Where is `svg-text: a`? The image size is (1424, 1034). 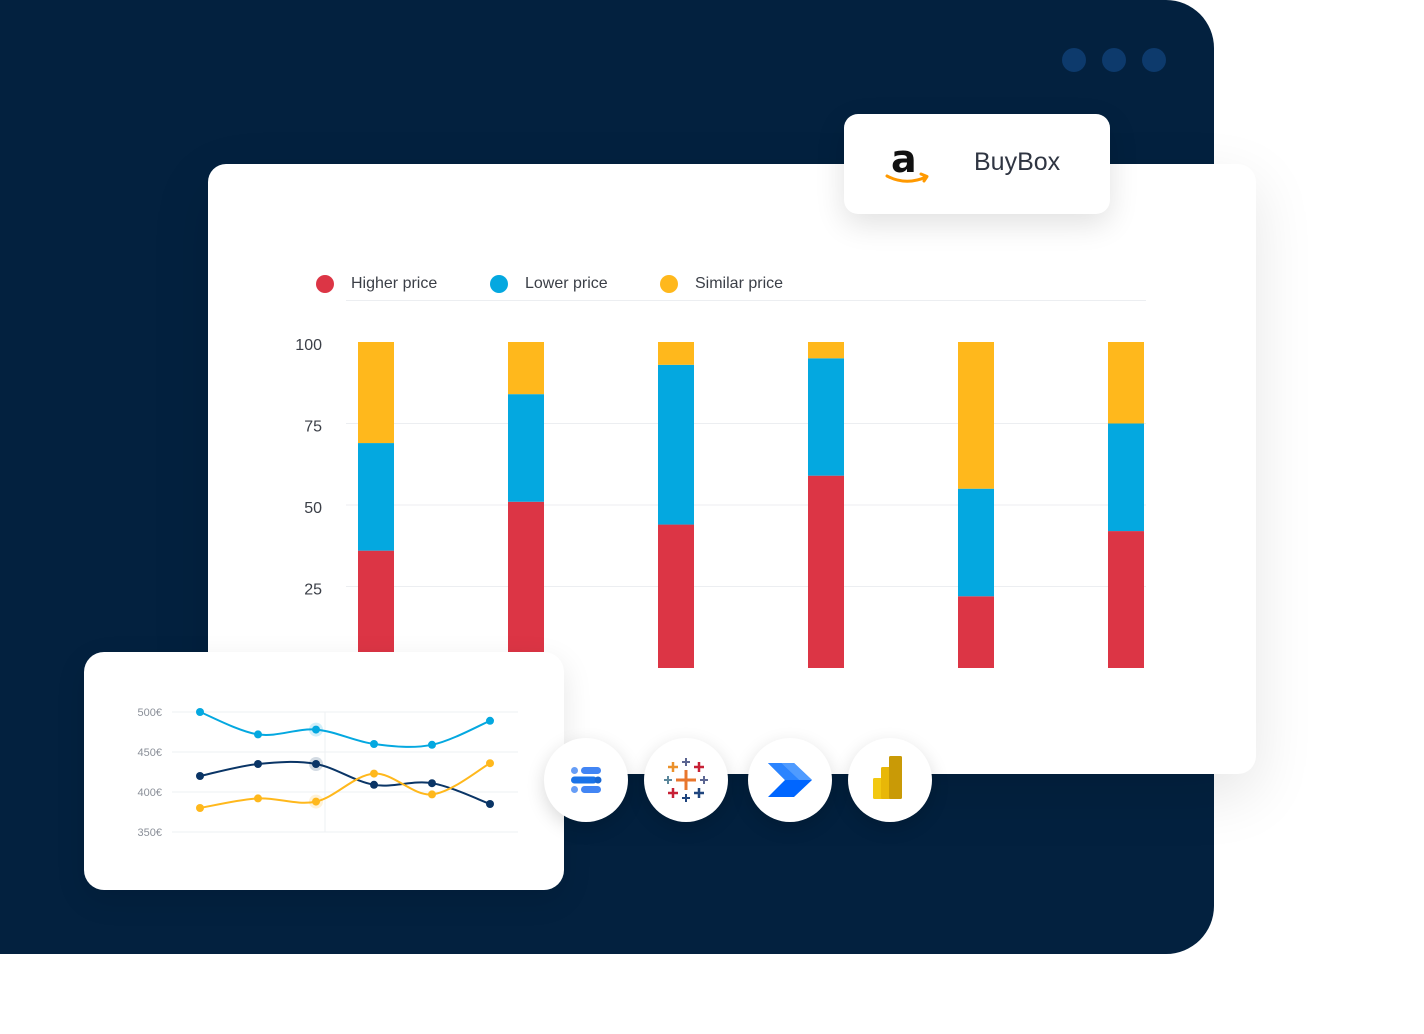
svg-text: a is located at coordinates (904, 160).